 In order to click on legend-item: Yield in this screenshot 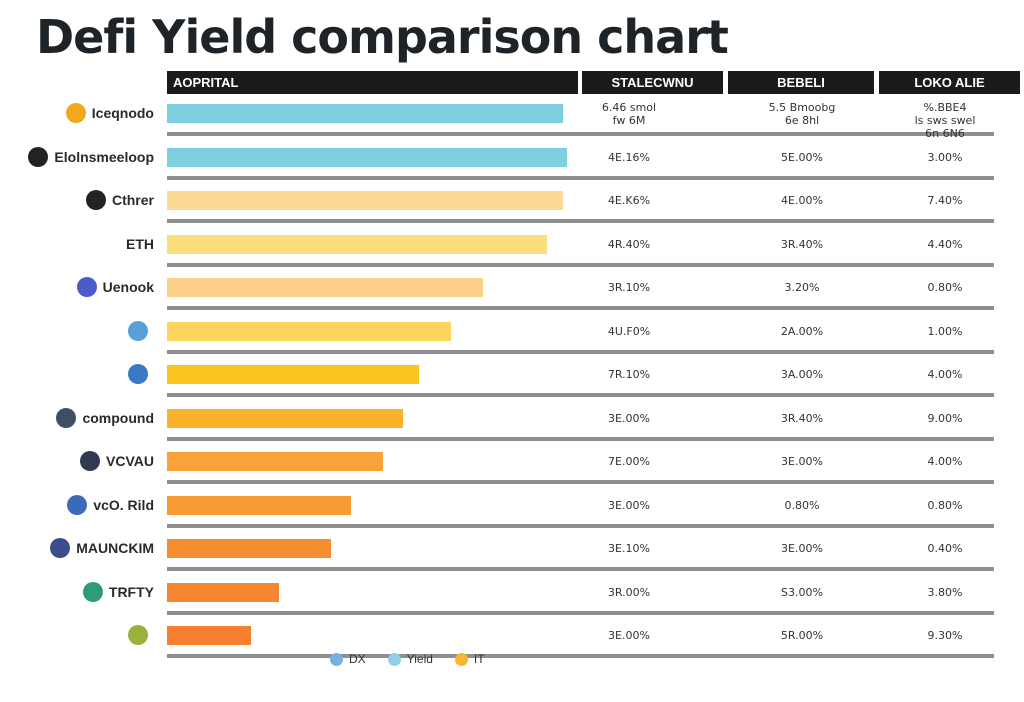, I will do `click(410, 659)`.